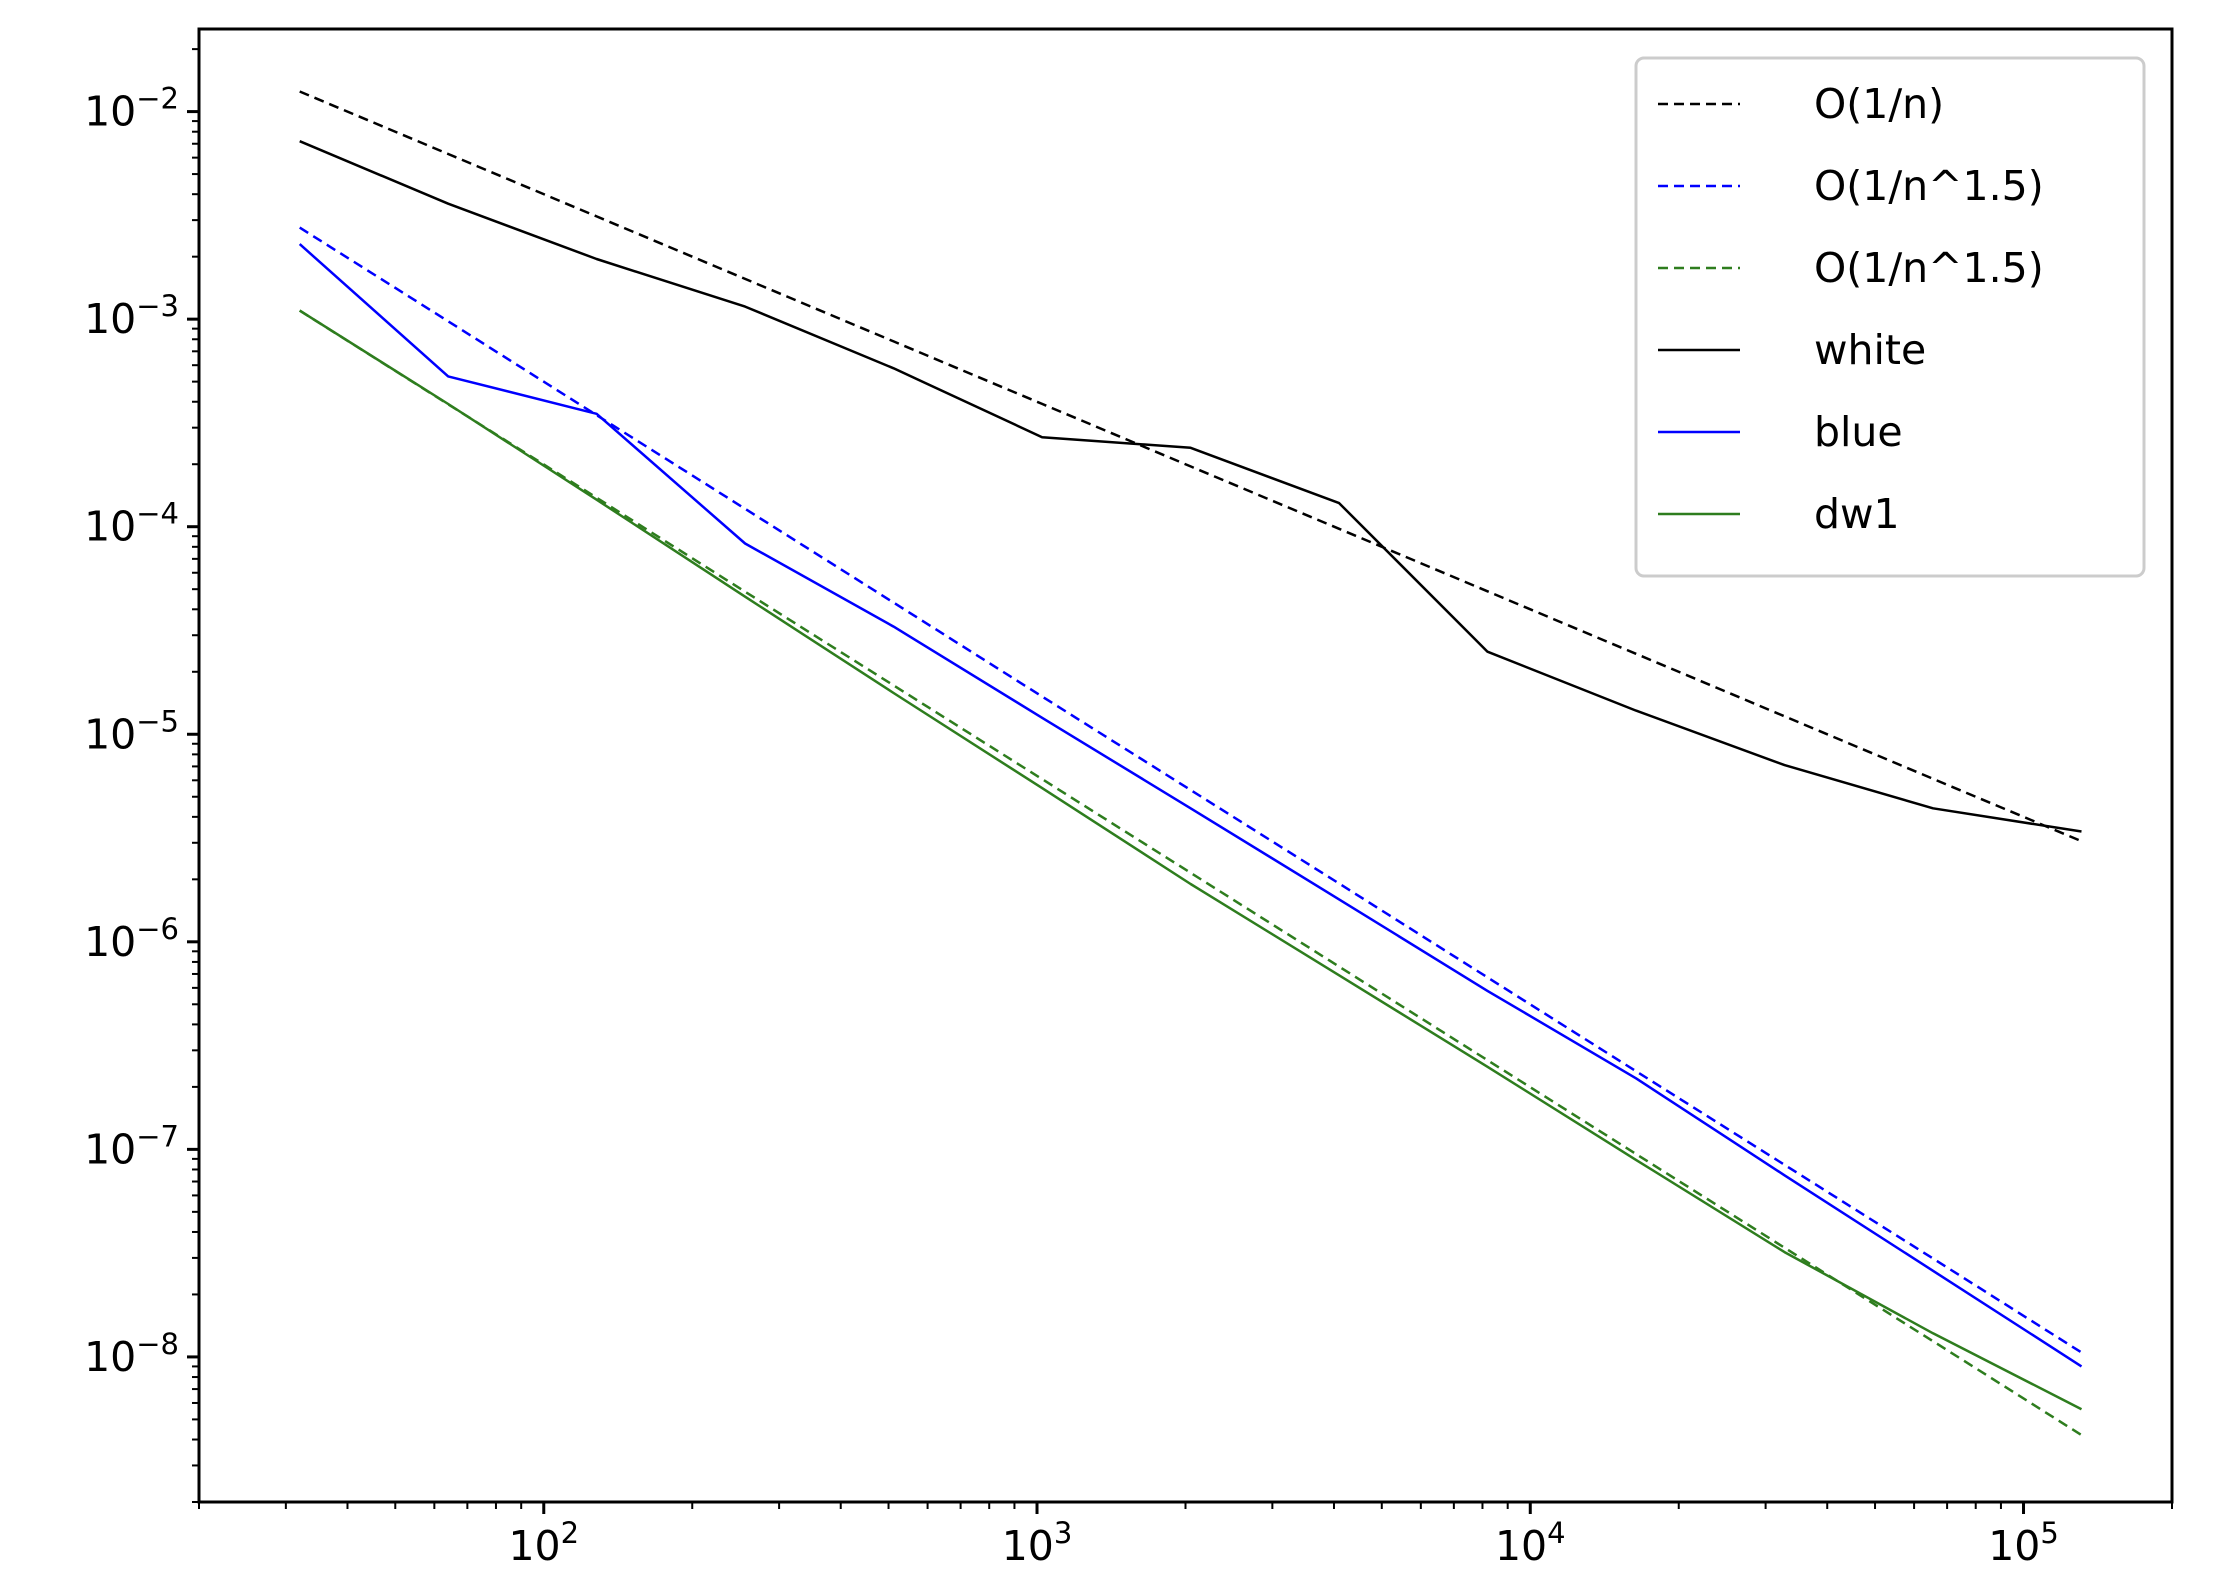  Describe the element at coordinates (543, 1543) in the screenshot. I see `x-tick-label: 10²` at that location.